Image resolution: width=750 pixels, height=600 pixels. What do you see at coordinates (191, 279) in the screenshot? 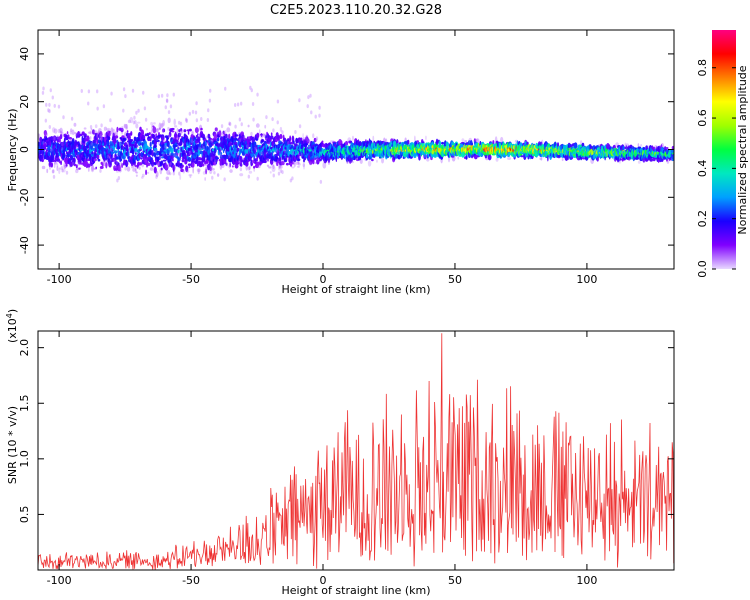
I see `spectrogram-x-tick-label: -50` at bounding box center [191, 279].